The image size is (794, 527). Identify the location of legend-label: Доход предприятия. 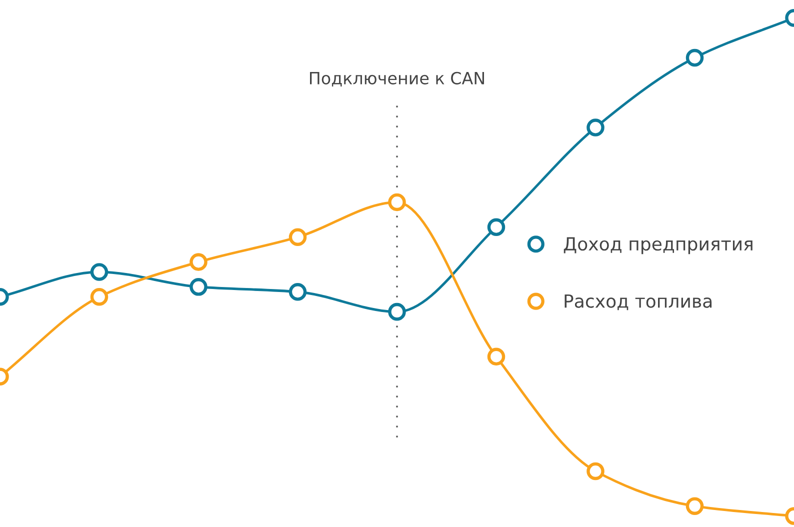
(658, 245).